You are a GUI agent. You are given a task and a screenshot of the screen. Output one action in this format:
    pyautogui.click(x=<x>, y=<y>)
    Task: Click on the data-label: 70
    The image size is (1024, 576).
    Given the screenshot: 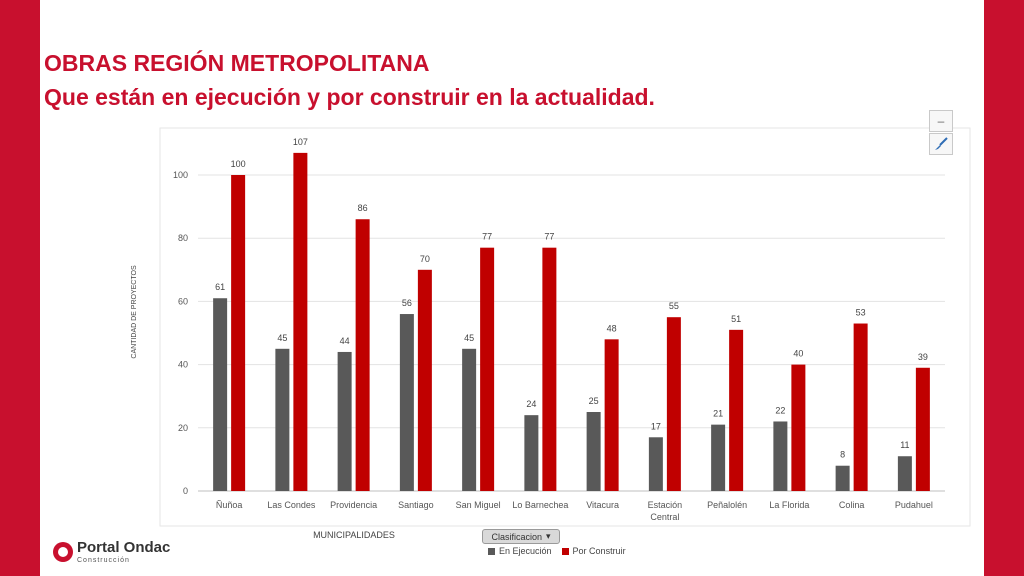 What is the action you would take?
    pyautogui.click(x=425, y=259)
    